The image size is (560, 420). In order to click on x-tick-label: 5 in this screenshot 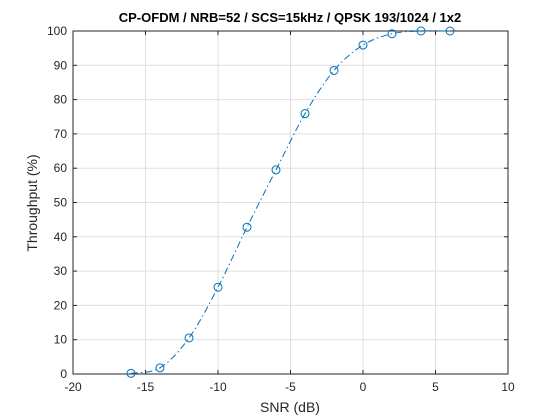, I will do `click(435, 387)`.